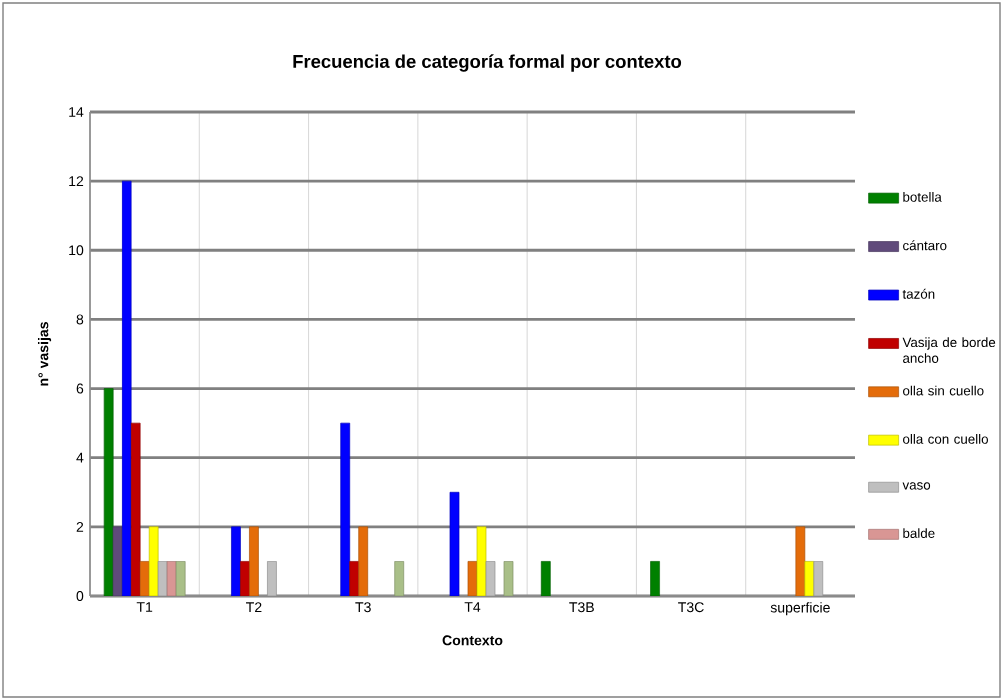 The image size is (1003, 700). What do you see at coordinates (925, 245) in the screenshot?
I see `legend-label: cántaro` at bounding box center [925, 245].